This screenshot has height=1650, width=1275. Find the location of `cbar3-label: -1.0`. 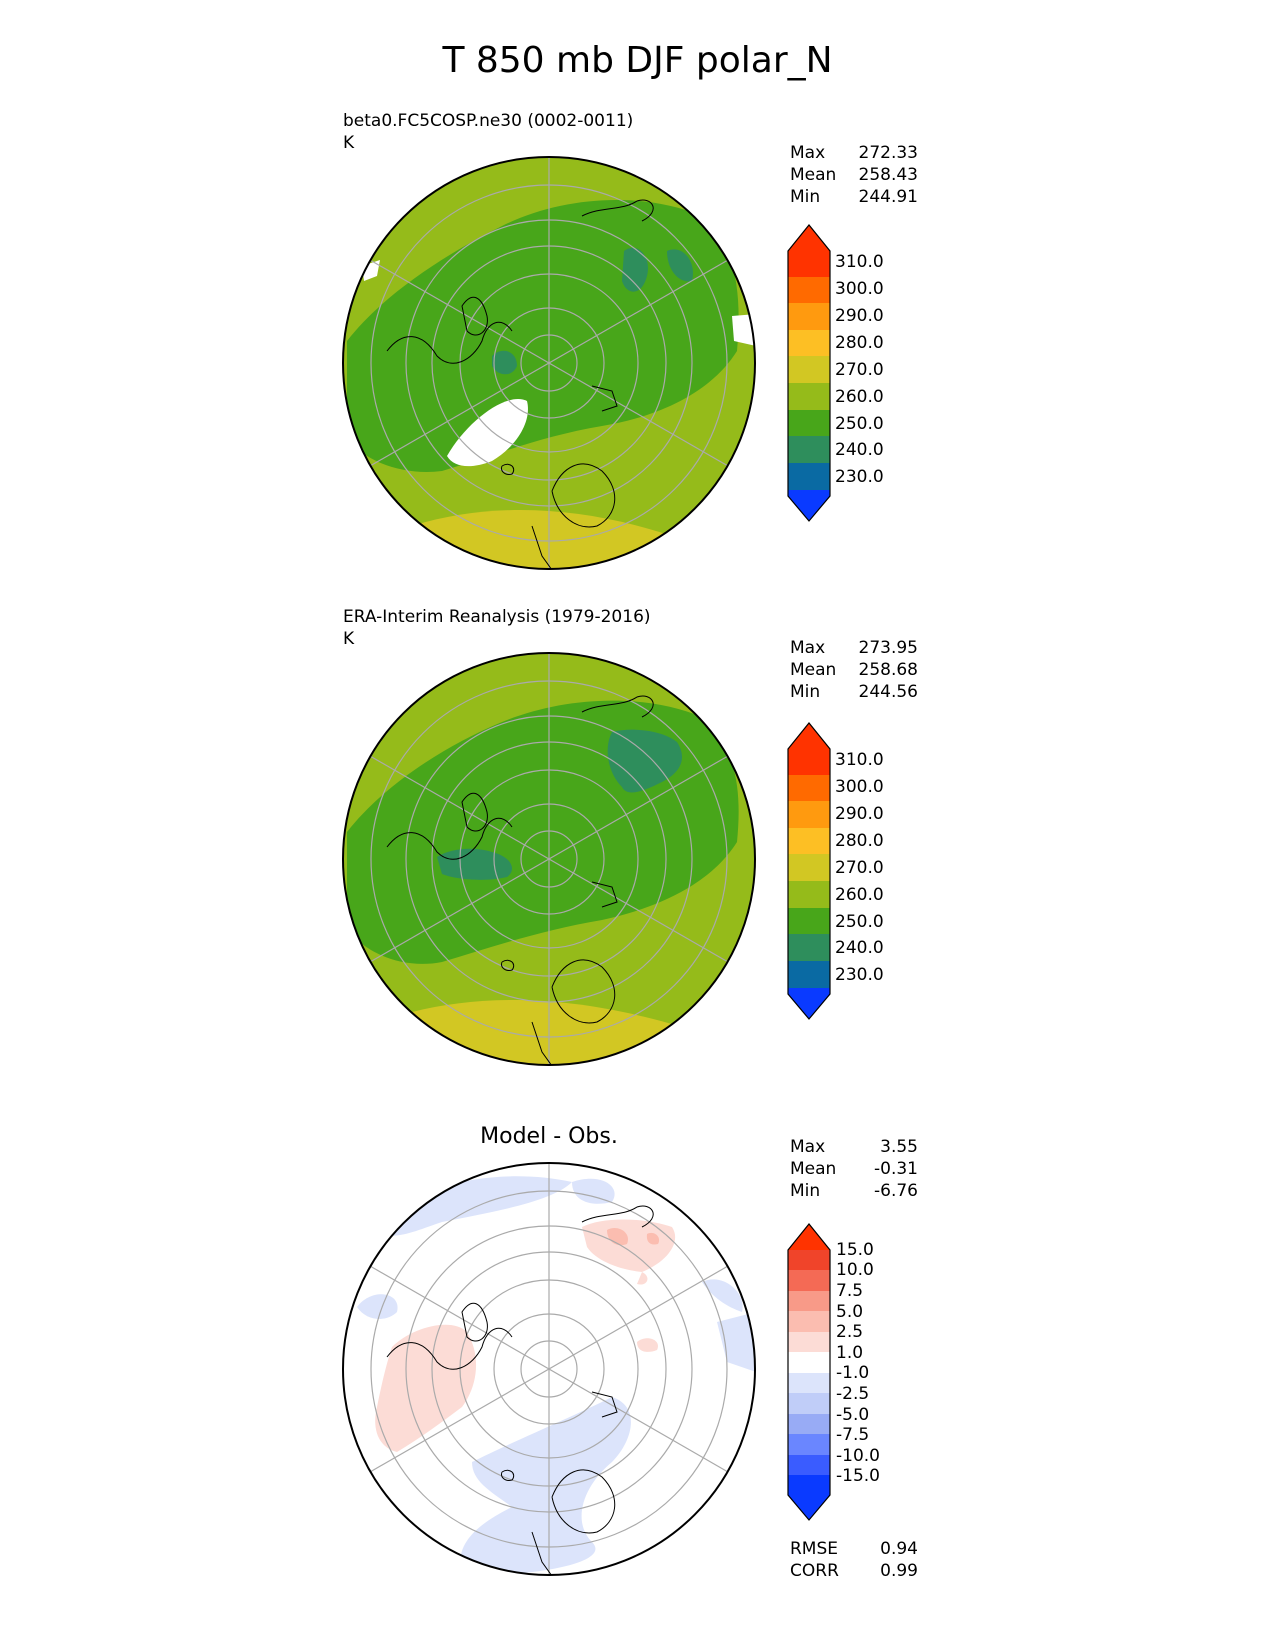

cbar3-label: -1.0 is located at coordinates (853, 1373).